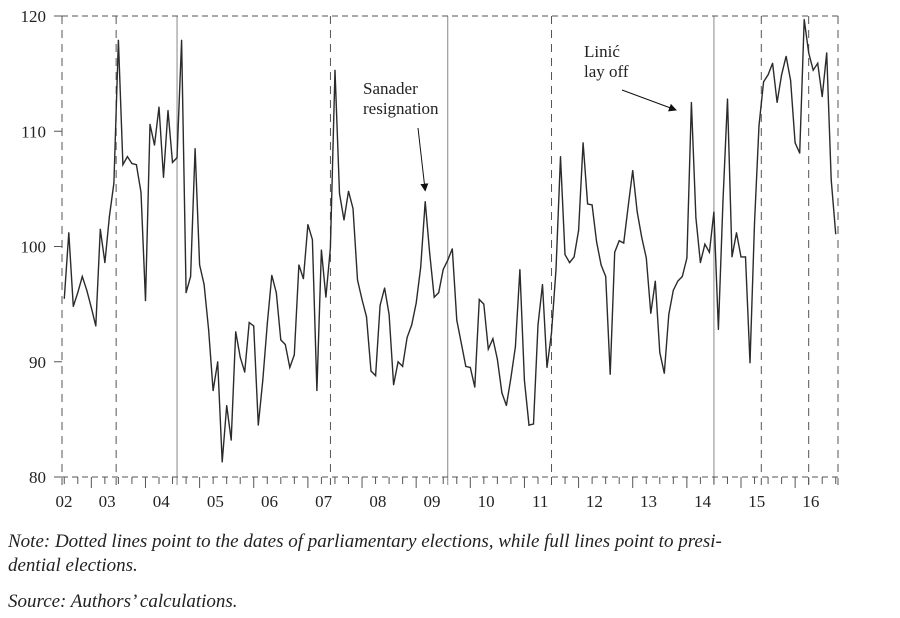  What do you see at coordinates (703, 501) in the screenshot?
I see `x-tick-label: 14` at bounding box center [703, 501].